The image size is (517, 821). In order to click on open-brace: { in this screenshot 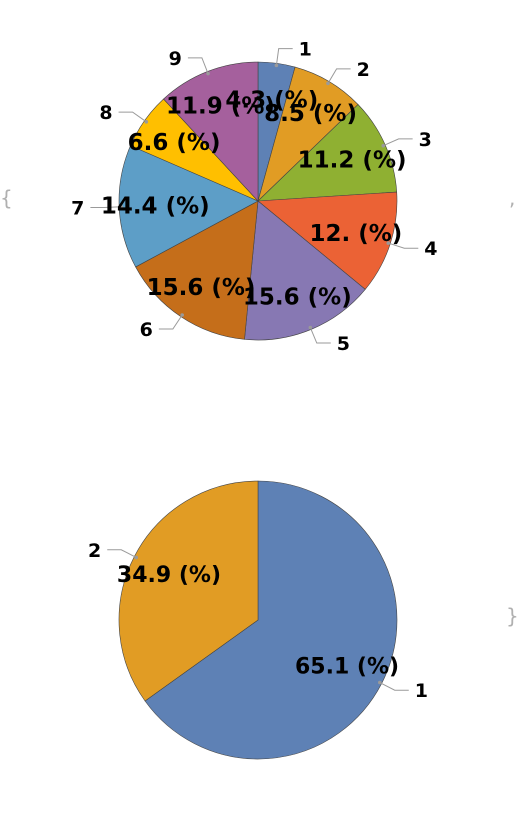, I will do `click(6, 198)`.